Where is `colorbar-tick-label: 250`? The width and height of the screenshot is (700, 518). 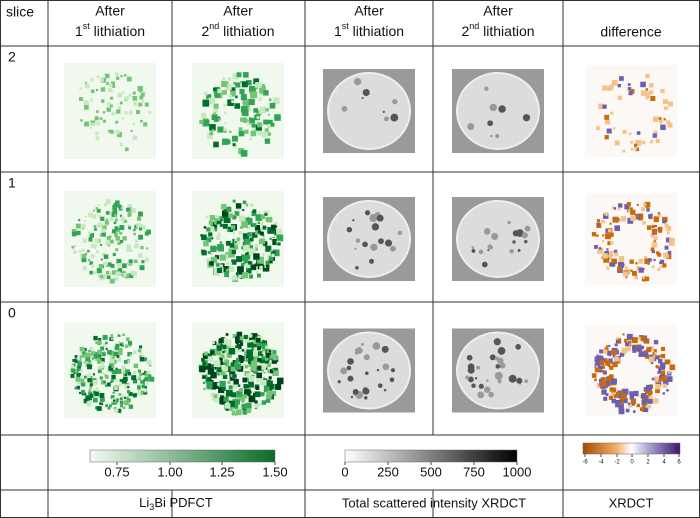 colorbar-tick-label: 250 is located at coordinates (388, 471).